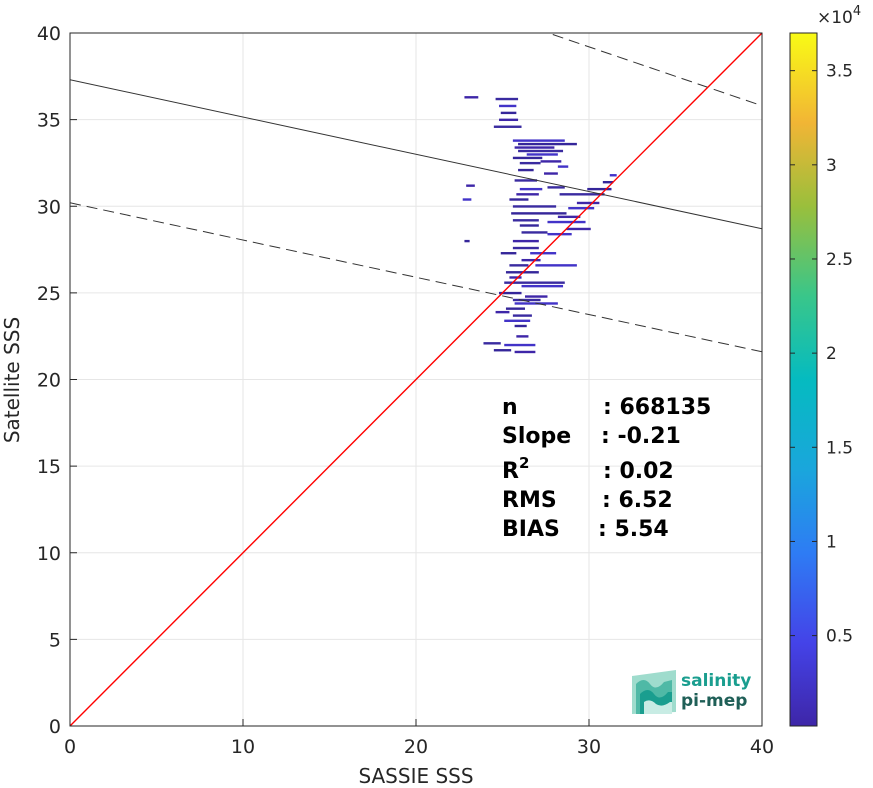 Image resolution: width=873 pixels, height=788 pixels. I want to click on y-tick-label-6: 30, so click(49, 207).